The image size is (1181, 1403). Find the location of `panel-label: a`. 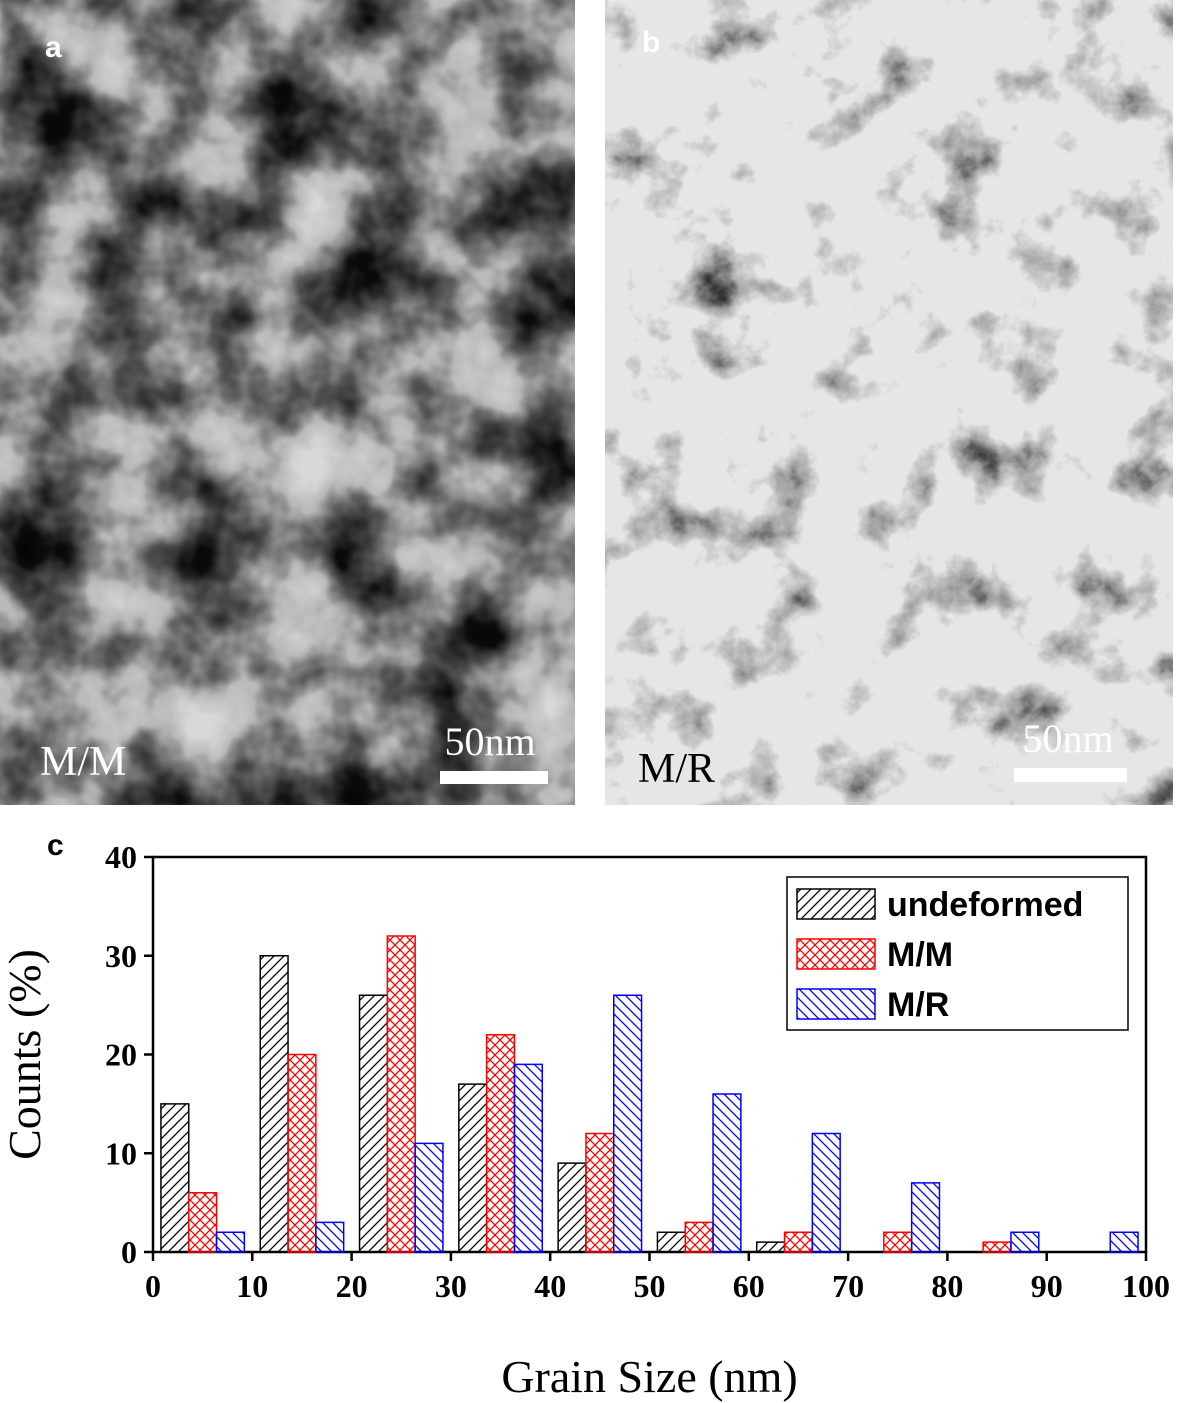

panel-label: a is located at coordinates (53, 47).